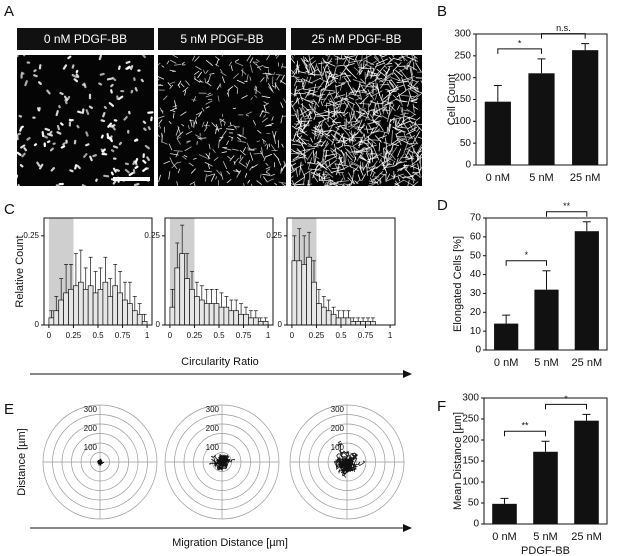 This screenshot has width=618, height=556. I want to click on y-tick-label: 250, so click(462, 55).